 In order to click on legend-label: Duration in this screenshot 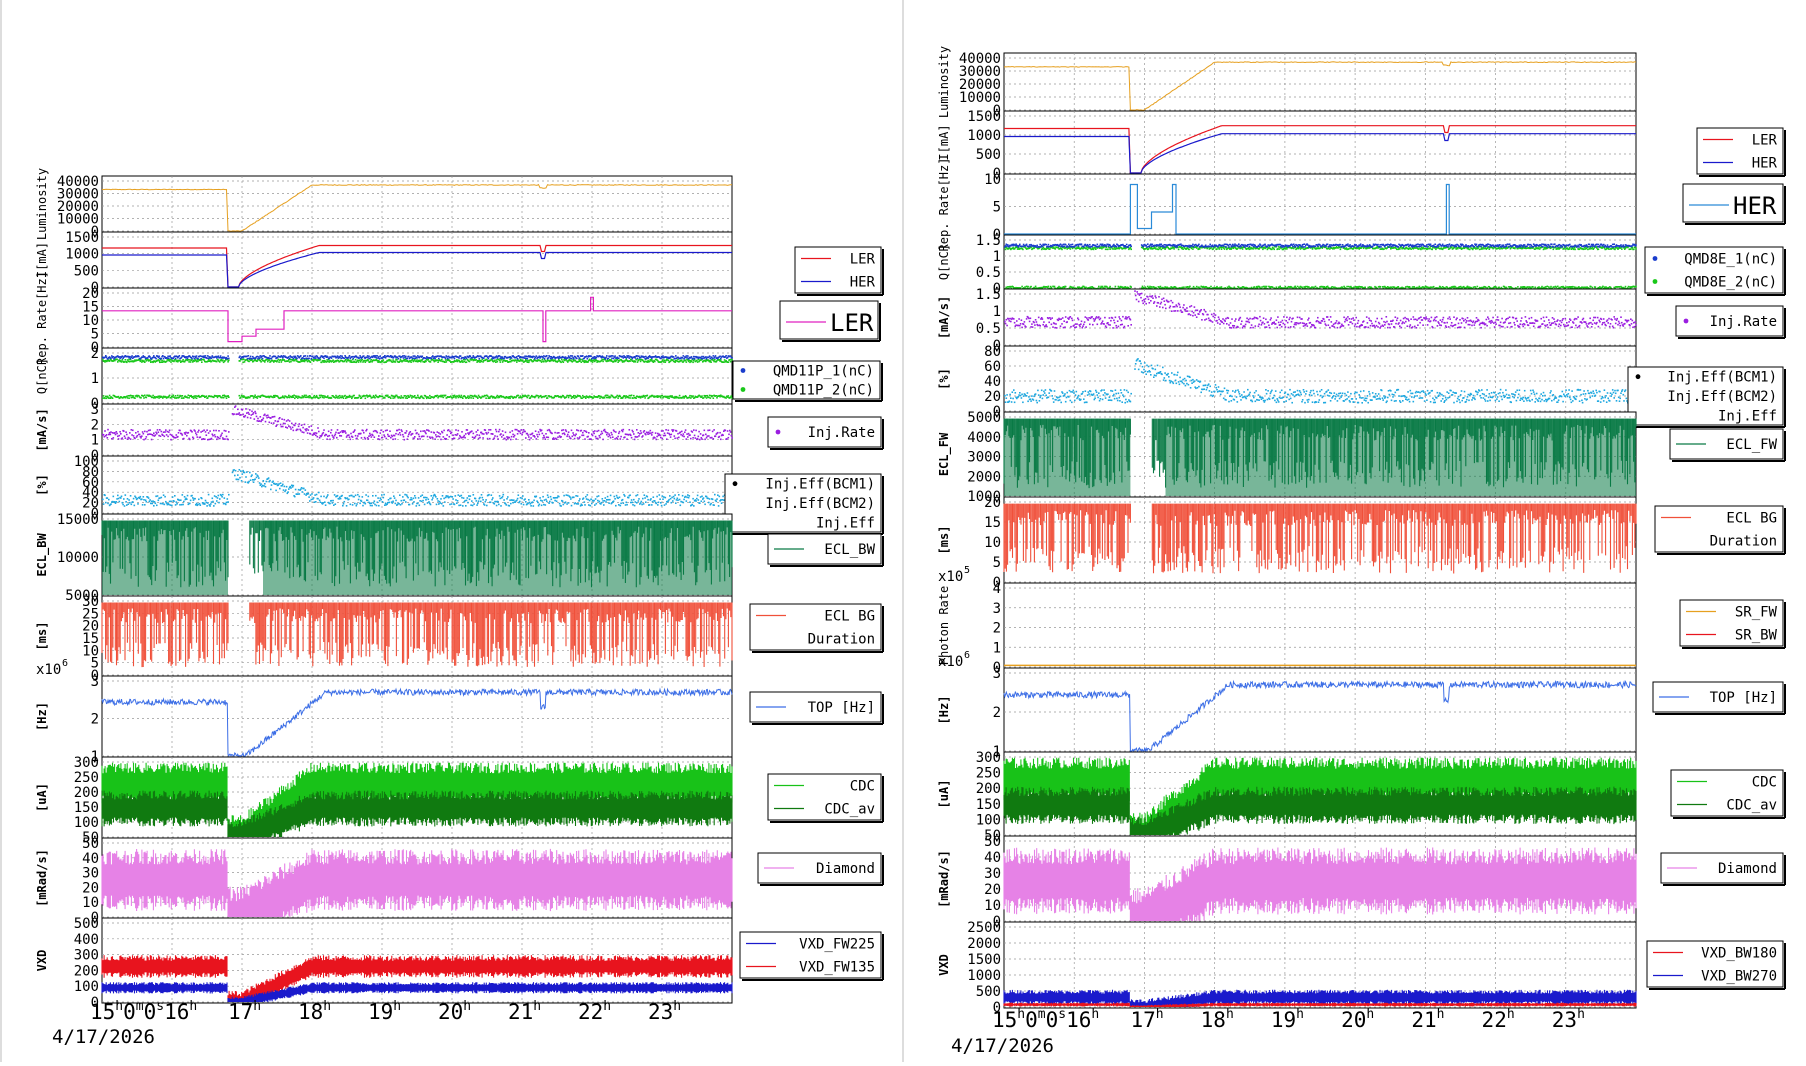, I will do `click(841, 640)`.